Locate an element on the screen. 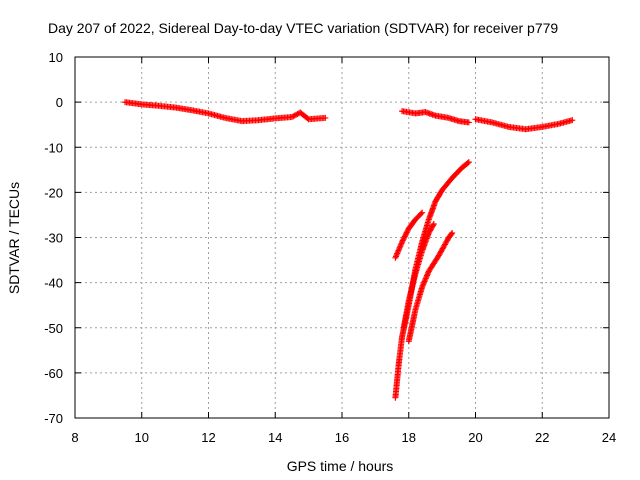 The height and width of the screenshot is (480, 640). y-axis-label: SDTVAR / TECUs is located at coordinates (14, 238).